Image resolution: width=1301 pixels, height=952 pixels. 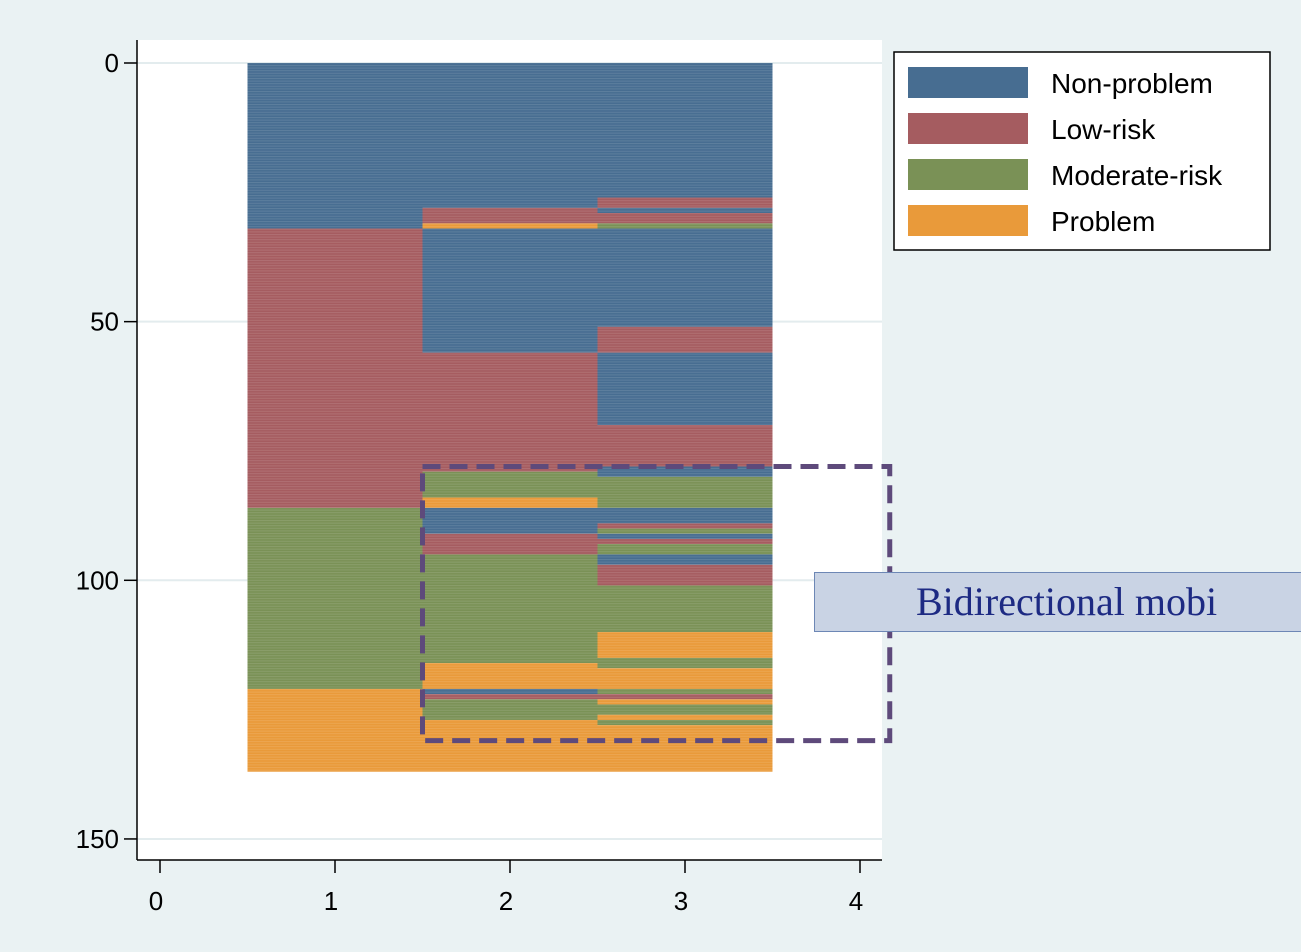 What do you see at coordinates (1103, 129) in the screenshot?
I see `legend-label: Low-risk` at bounding box center [1103, 129].